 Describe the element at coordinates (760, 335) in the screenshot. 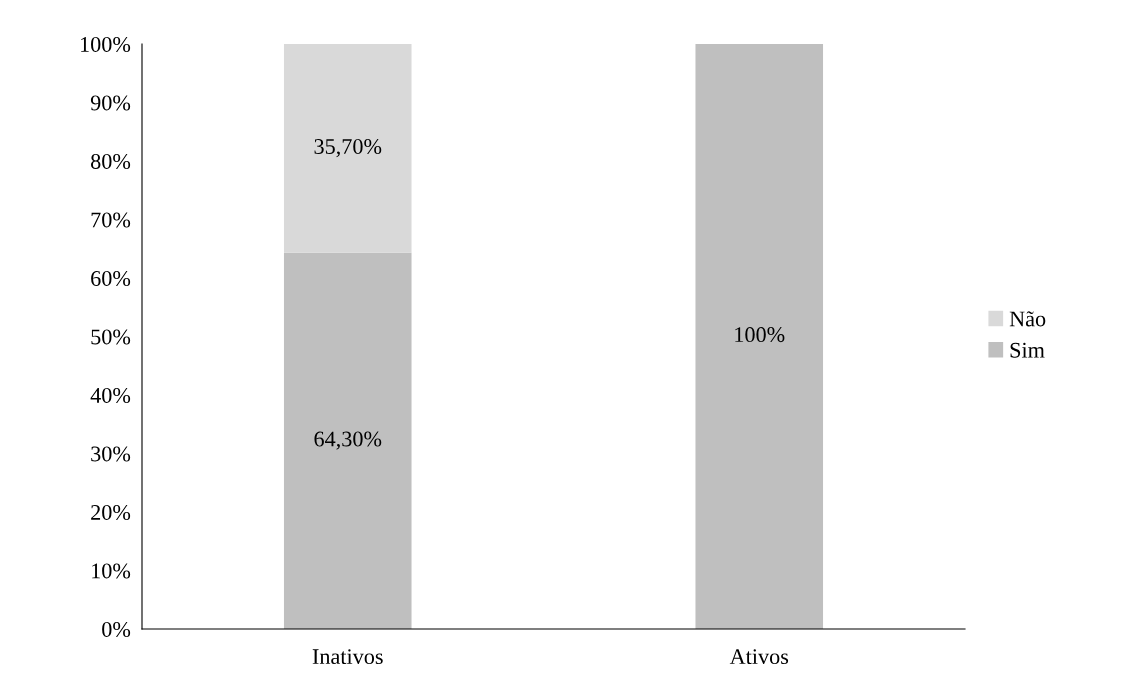

I see `data-label: 100%` at that location.